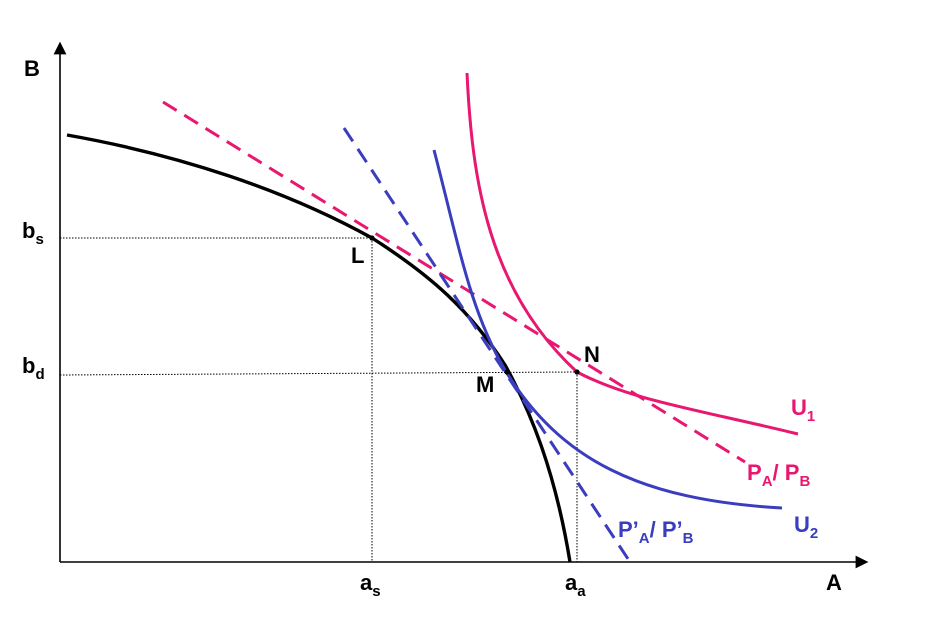 The height and width of the screenshot is (618, 932). I want to click on curve-label-pa-pb: PA/ PB, so click(778, 475).